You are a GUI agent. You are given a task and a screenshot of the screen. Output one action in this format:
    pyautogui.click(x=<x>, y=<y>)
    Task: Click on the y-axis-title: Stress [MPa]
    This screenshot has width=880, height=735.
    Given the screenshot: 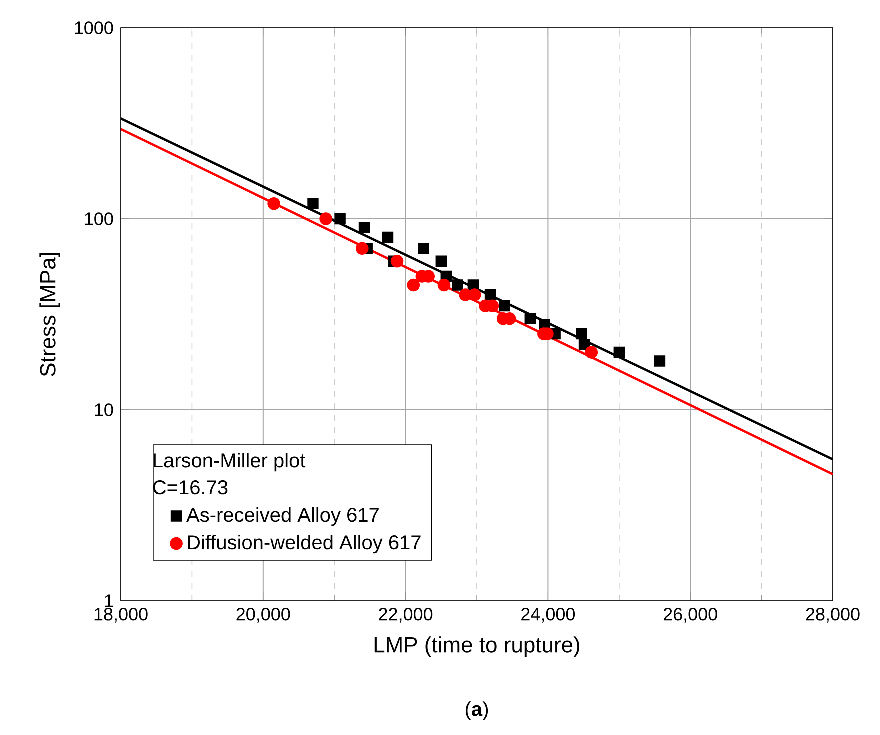 What is the action you would take?
    pyautogui.click(x=50, y=314)
    